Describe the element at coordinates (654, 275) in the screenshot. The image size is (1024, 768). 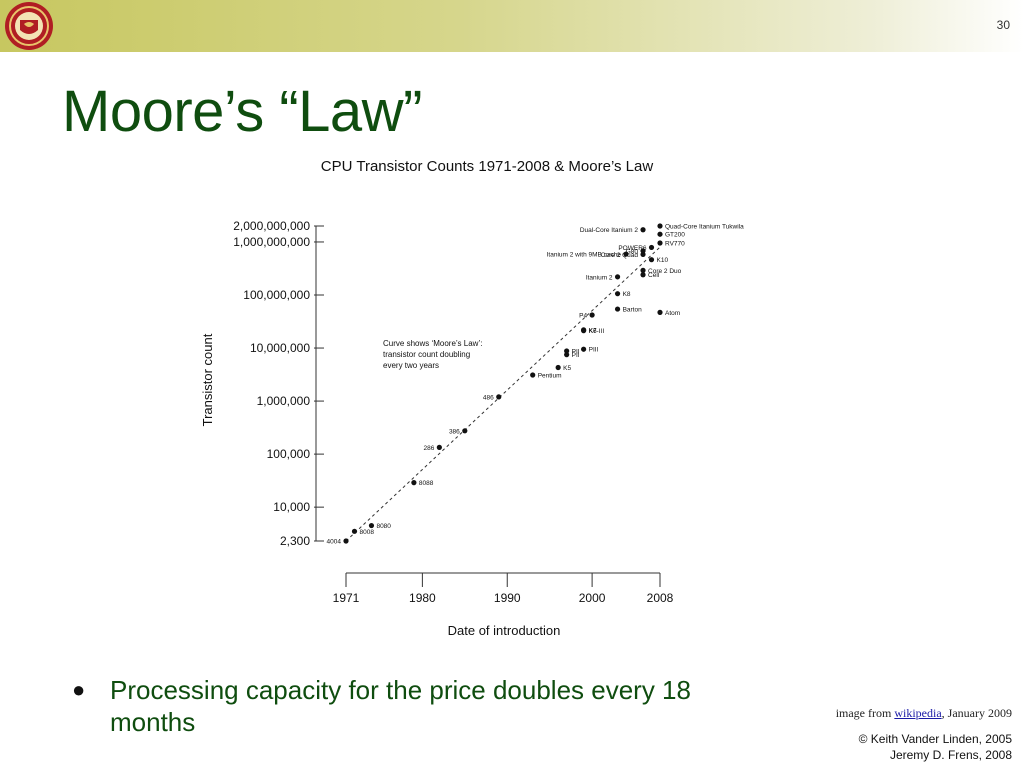
I see `data-point-label: Cell` at that location.